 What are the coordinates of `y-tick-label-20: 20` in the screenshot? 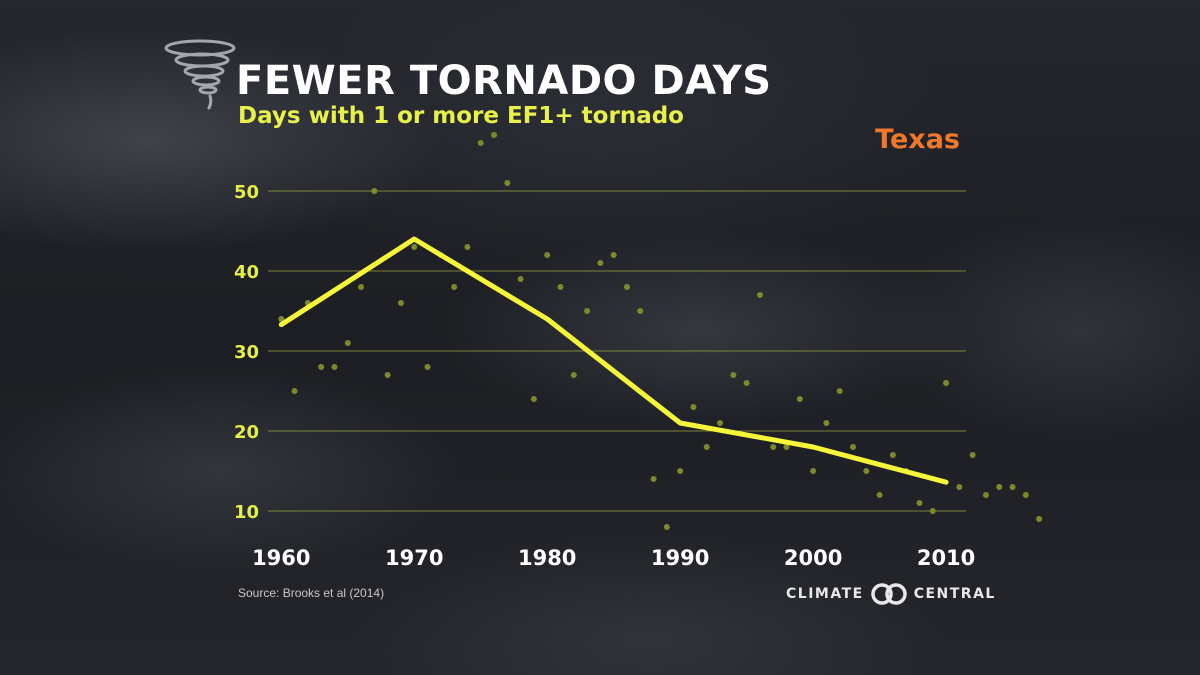 It's located at (246, 432).